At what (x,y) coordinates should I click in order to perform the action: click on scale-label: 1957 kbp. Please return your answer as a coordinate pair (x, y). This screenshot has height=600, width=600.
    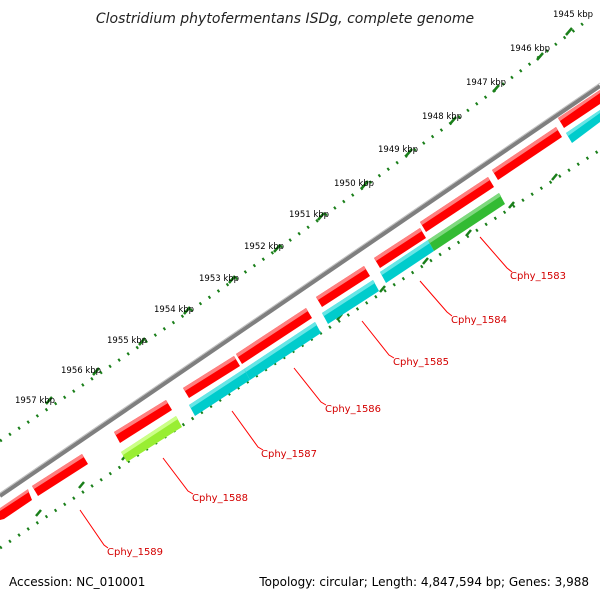
    Looking at the image, I should click on (35, 401).